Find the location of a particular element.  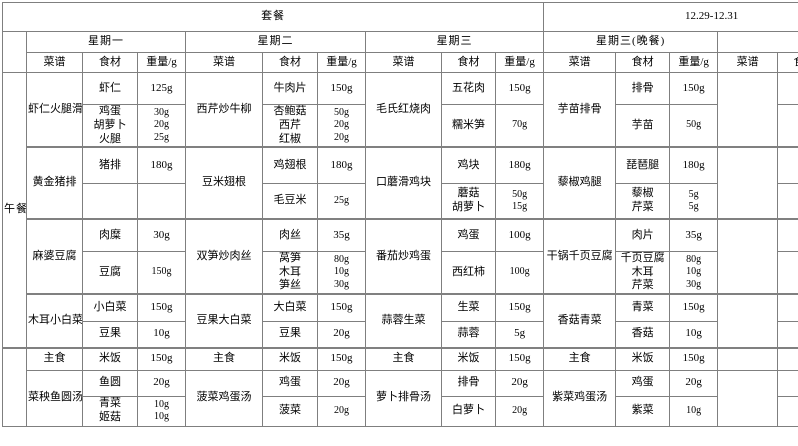

ingredient-name: 鸡蛋 胡萝卜 火腿 is located at coordinates (110, 126).